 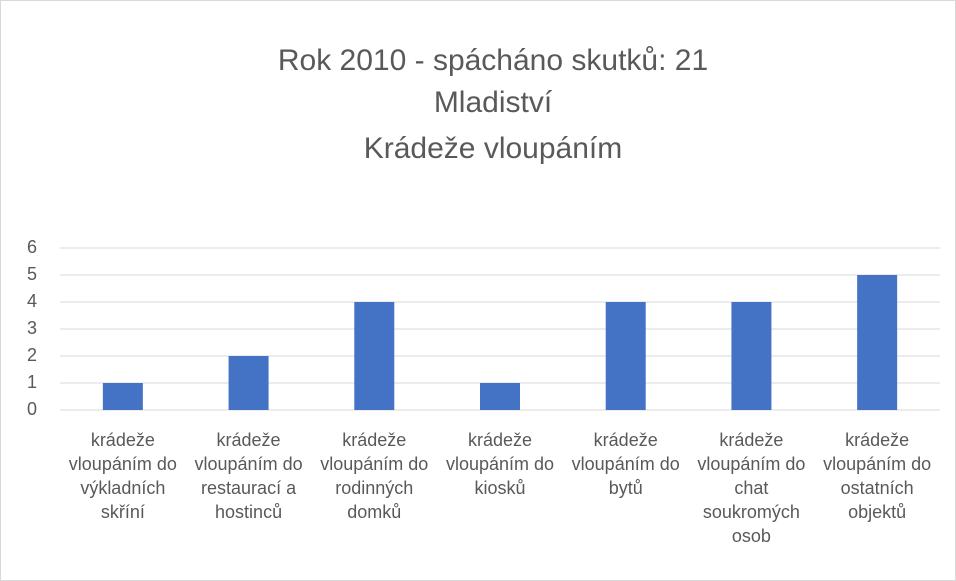 What do you see at coordinates (32, 382) in the screenshot?
I see `y-tick-label: 1` at bounding box center [32, 382].